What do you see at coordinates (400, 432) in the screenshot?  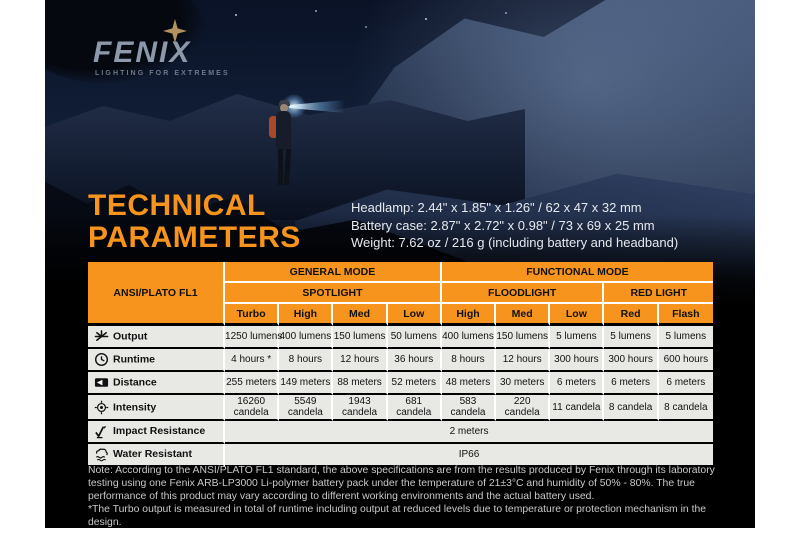 I see `table-row-impact: Impact Resistance 2 meters` at bounding box center [400, 432].